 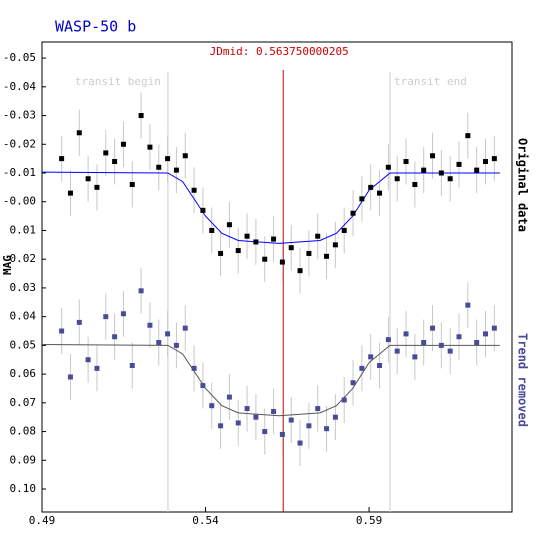 What do you see at coordinates (23, 402) in the screenshot?
I see `y-tick-label: 0.07` at bounding box center [23, 402].